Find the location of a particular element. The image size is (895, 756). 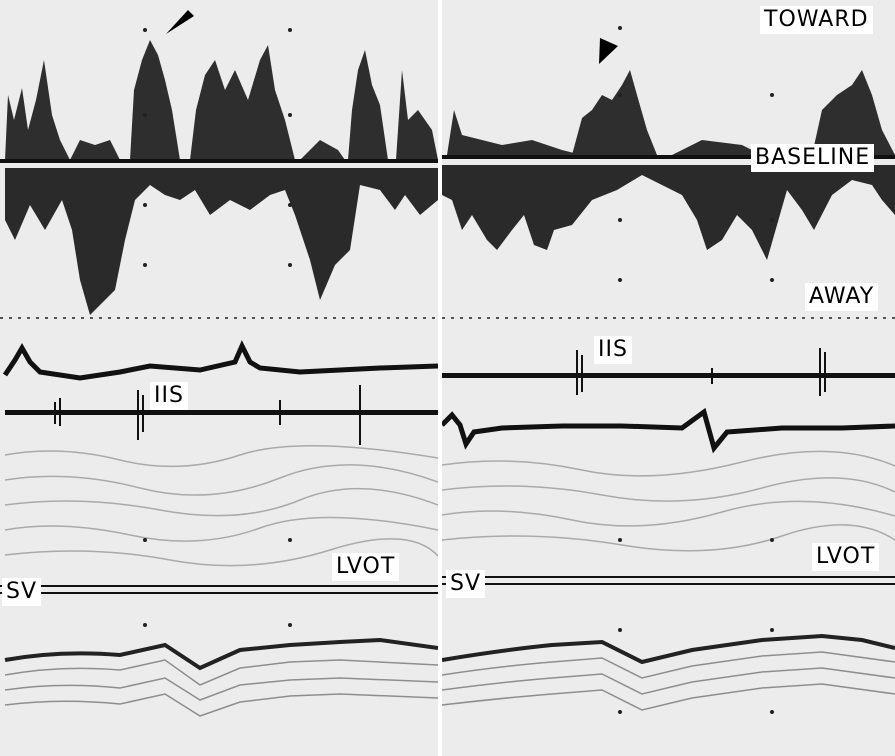

left-wall-echo is located at coordinates (221, 654).